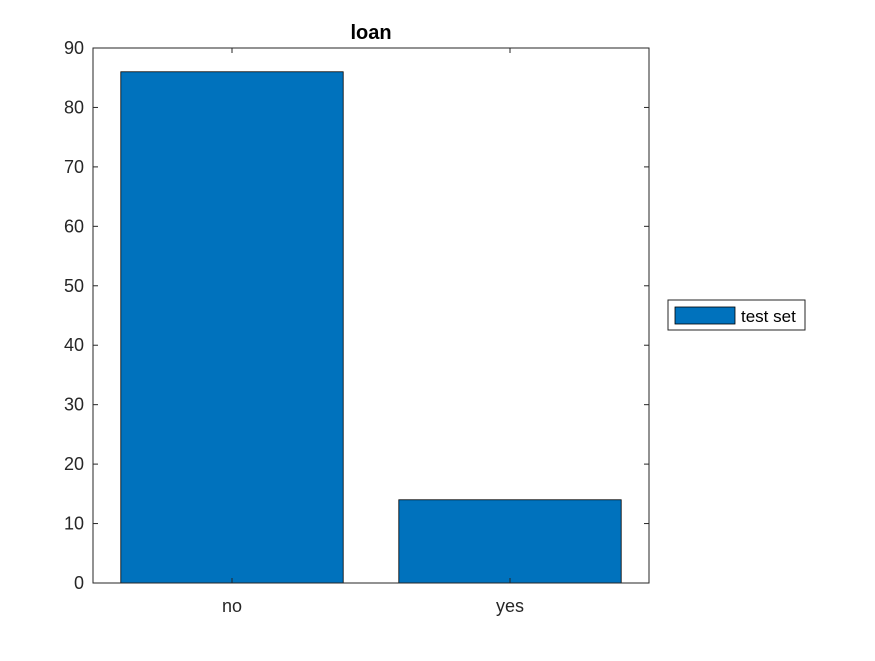 This screenshot has height=661, width=875. What do you see at coordinates (370, 33) in the screenshot?
I see `chart-title: loan` at bounding box center [370, 33].